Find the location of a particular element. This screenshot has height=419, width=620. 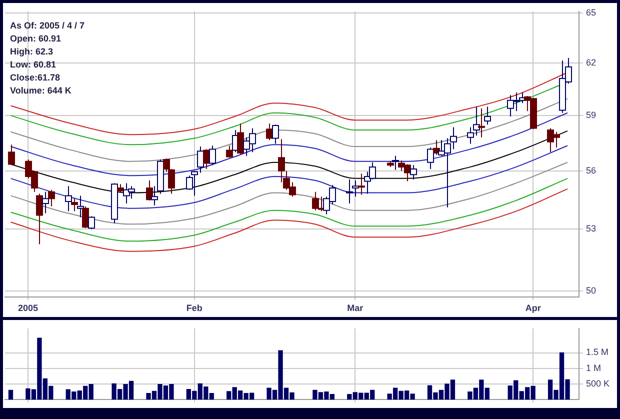

y-tick-label: 59 is located at coordinates (591, 115).